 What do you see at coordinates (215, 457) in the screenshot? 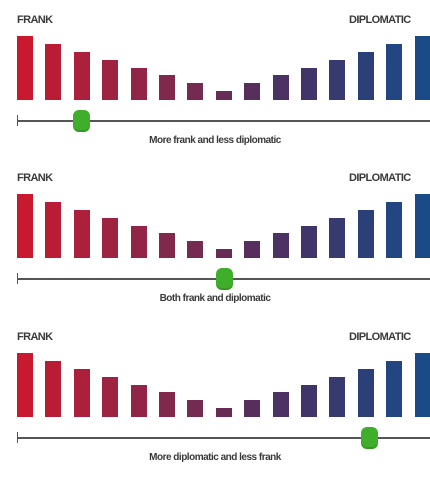
I see `slider-caption: More diplomatic and less frank` at bounding box center [215, 457].